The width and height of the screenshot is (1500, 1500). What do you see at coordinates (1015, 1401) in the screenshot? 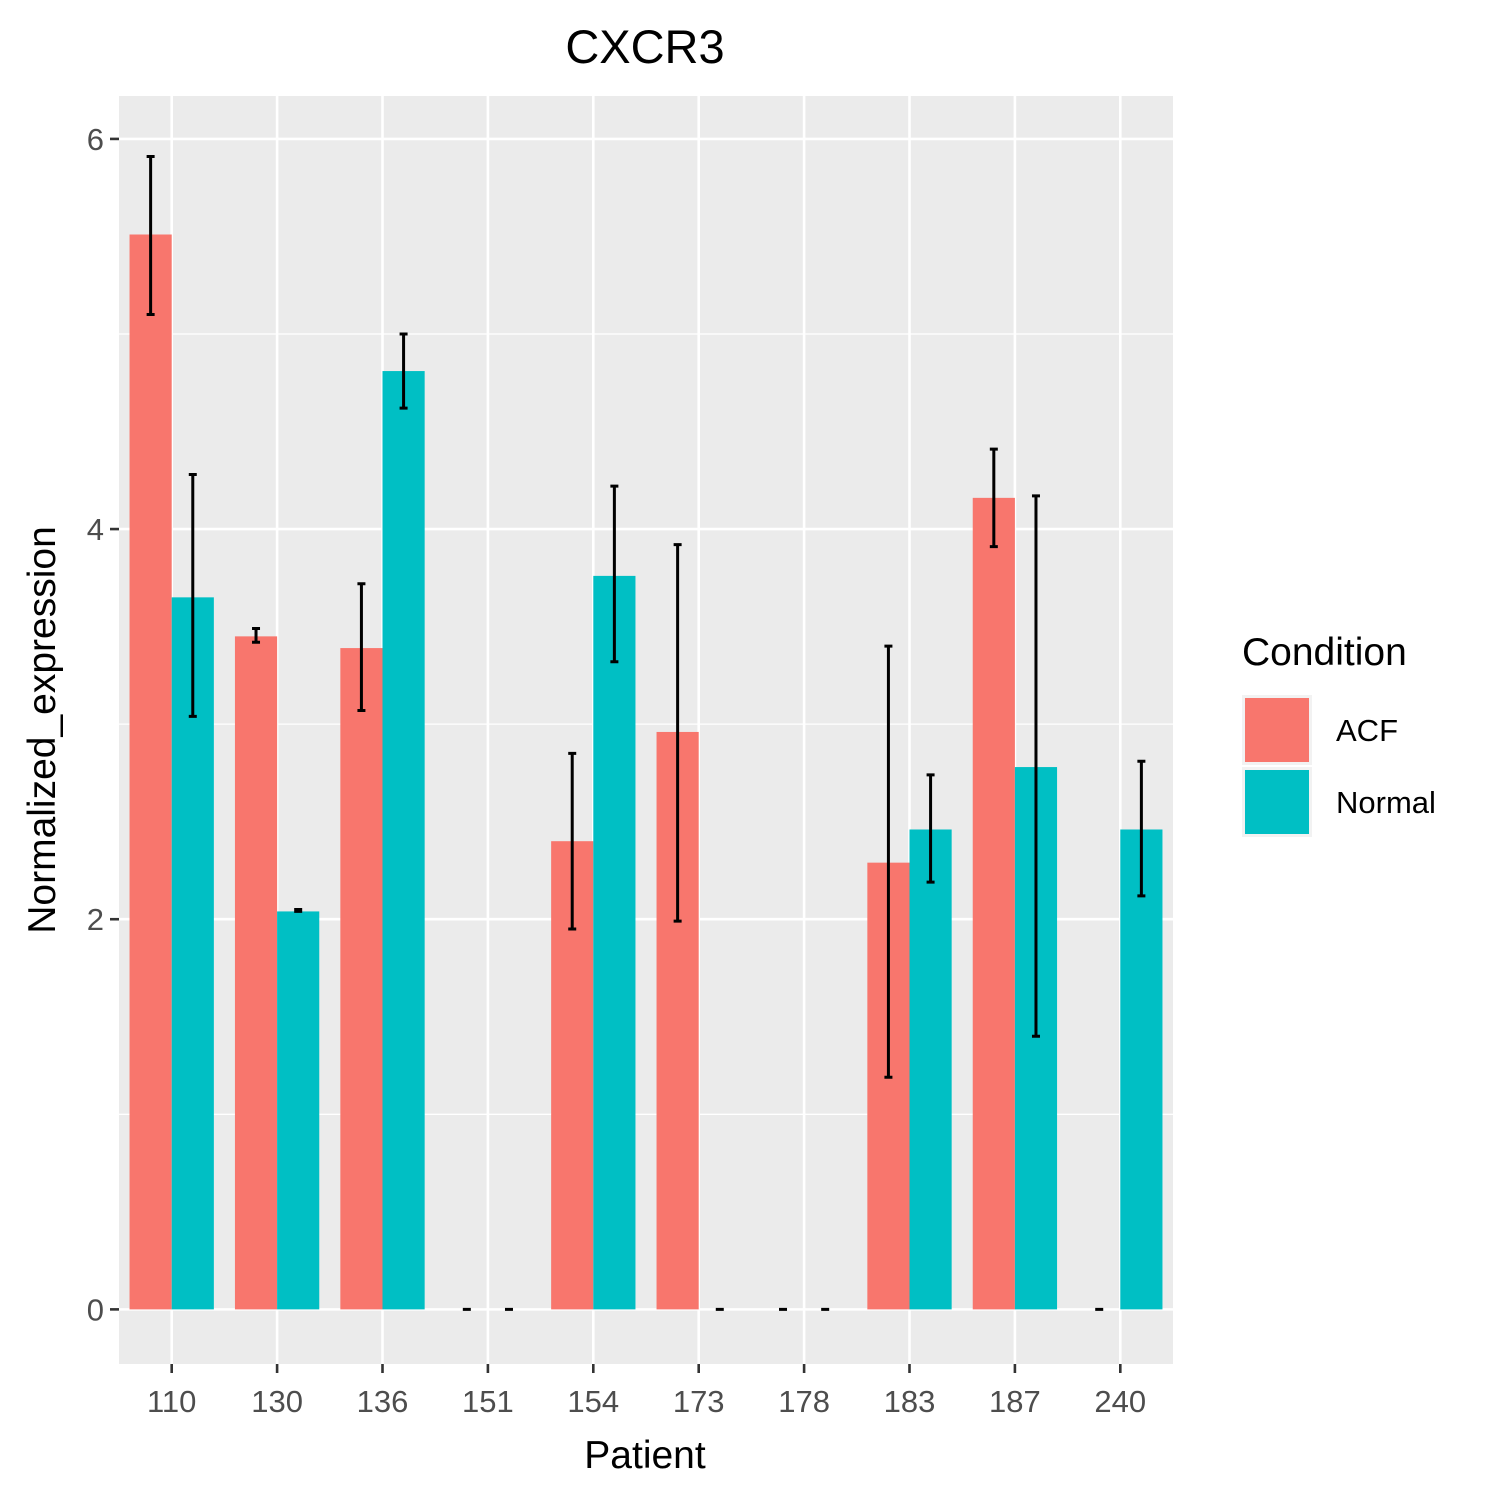
I see `x-tick-label: 187` at bounding box center [1015, 1401].